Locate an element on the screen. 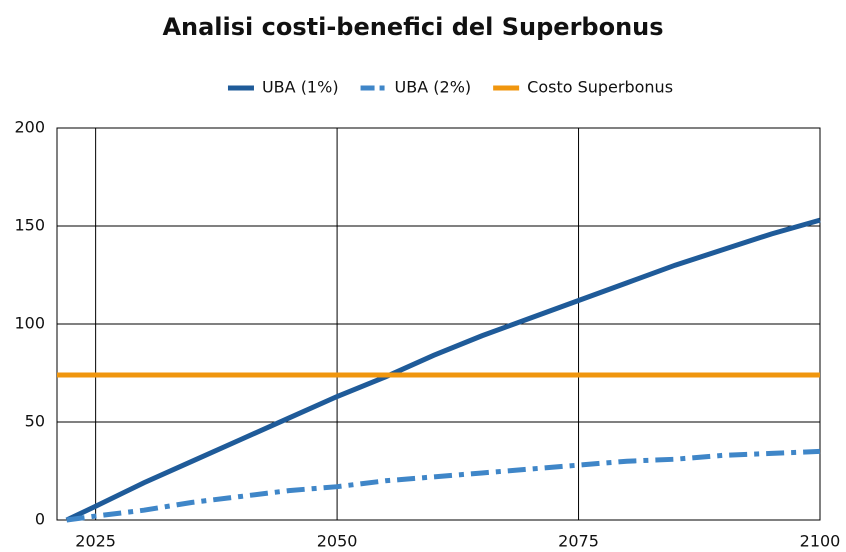 This screenshot has height=552, width=846. y-tick-label: 50 is located at coordinates (35, 421).